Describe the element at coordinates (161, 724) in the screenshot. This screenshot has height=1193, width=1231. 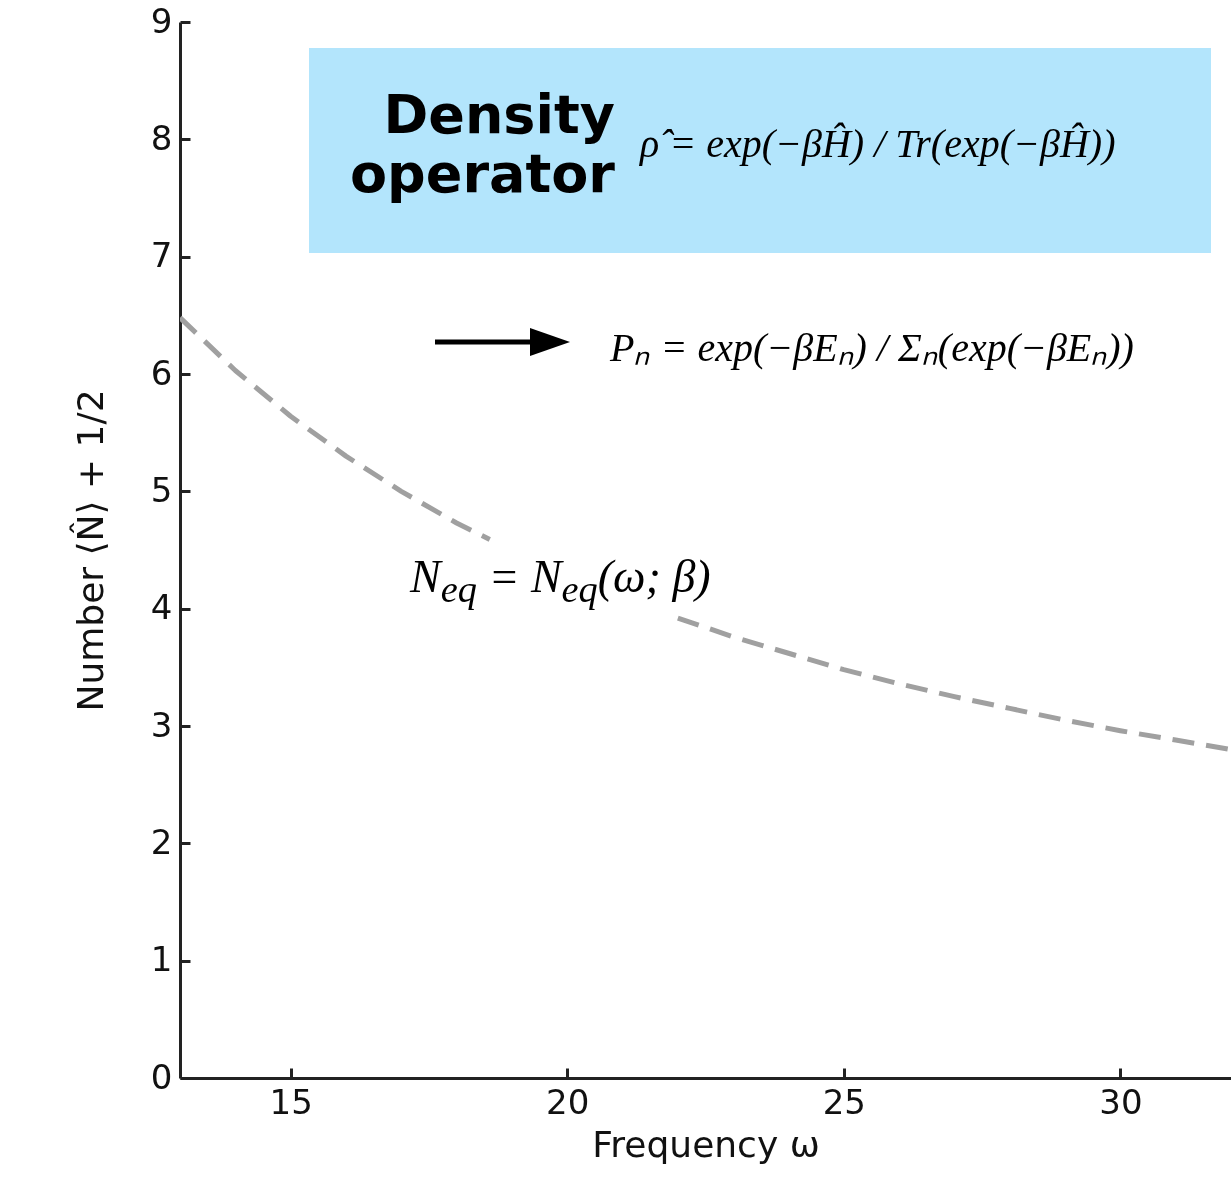
I see `y-tick-label: 3` at that location.